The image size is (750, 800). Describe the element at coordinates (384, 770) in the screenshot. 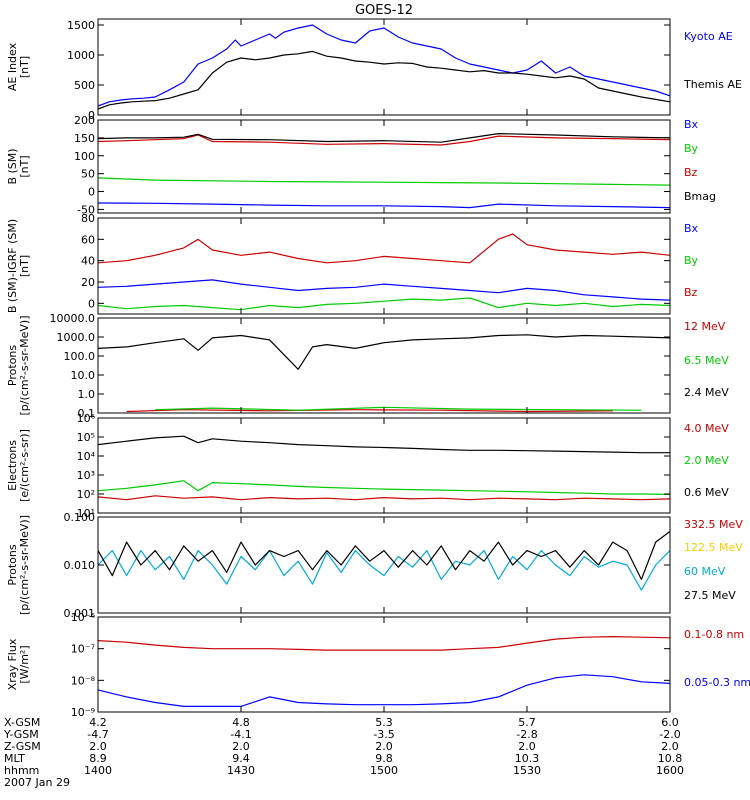

I see `ephemeris-value: 1500` at that location.